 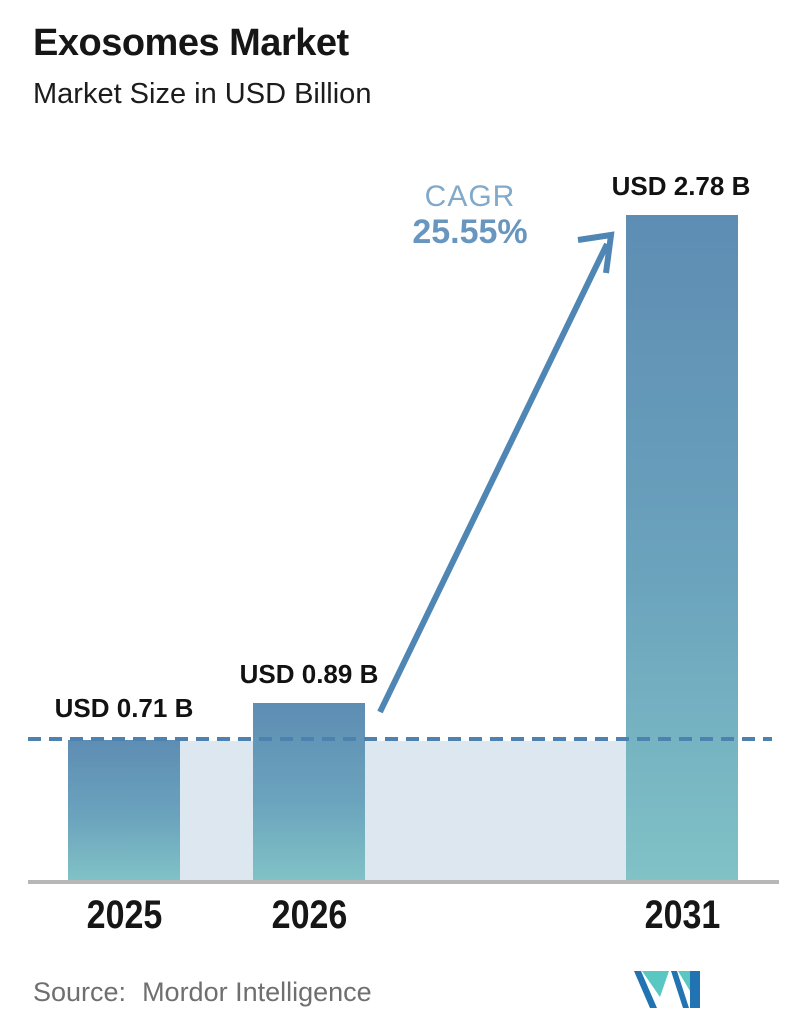 I want to click on bar-value-label-2025: USD 0.71 B, so click(x=124, y=708).